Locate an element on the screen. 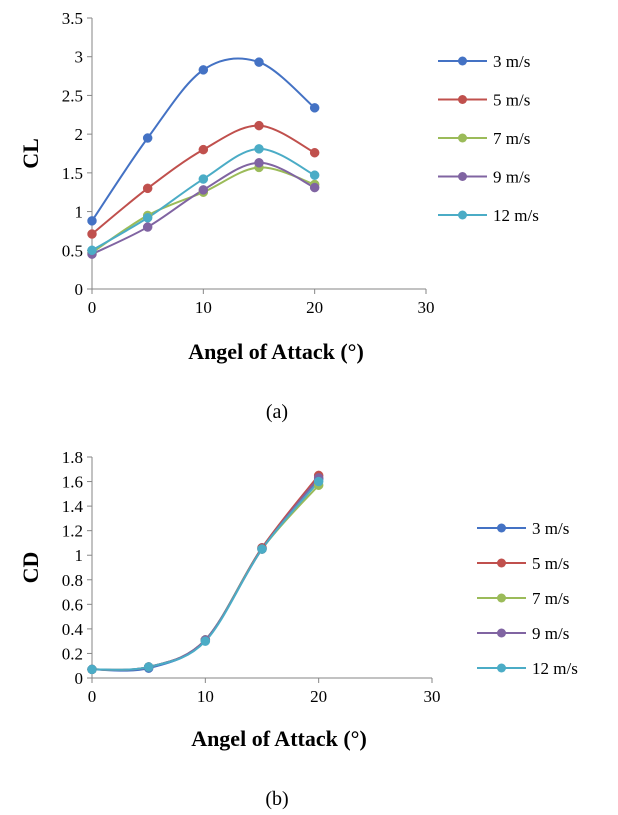 The image size is (618, 815). y-tick-label: 2.5 is located at coordinates (72, 95).